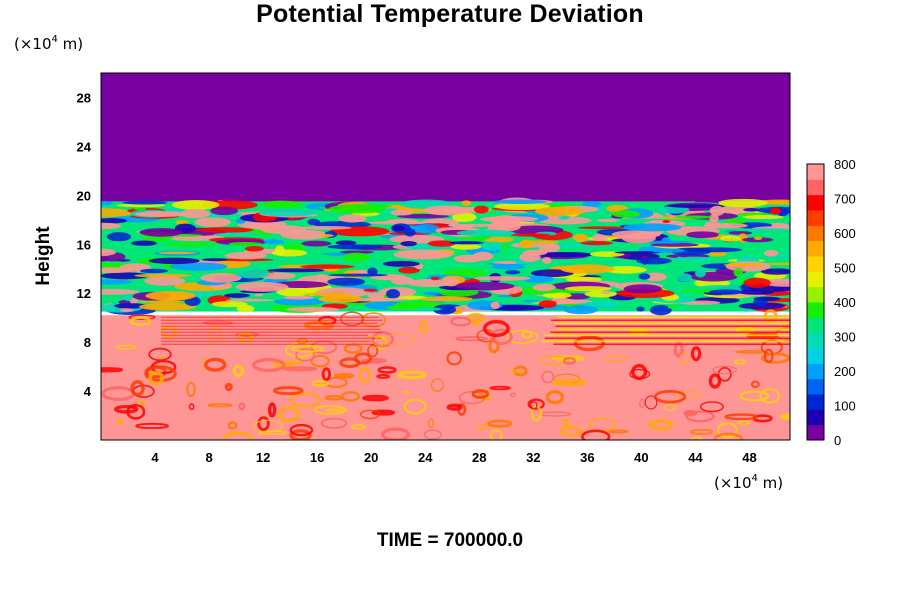 This screenshot has height=600, width=900. I want to click on x-tick-label: 28, so click(479, 457).